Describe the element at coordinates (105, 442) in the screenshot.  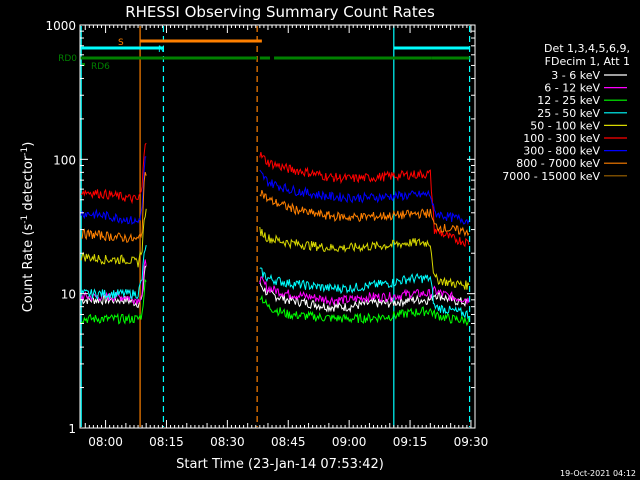
I see `x-tick-label: 08:00` at that location.